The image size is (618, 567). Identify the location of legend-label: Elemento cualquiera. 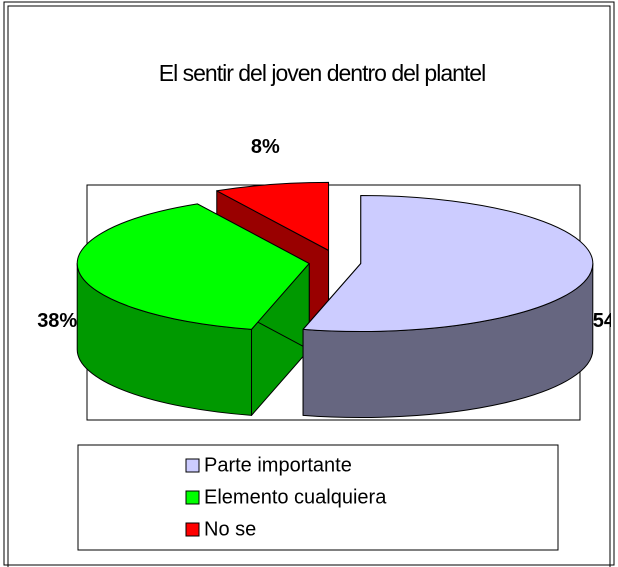
(295, 497).